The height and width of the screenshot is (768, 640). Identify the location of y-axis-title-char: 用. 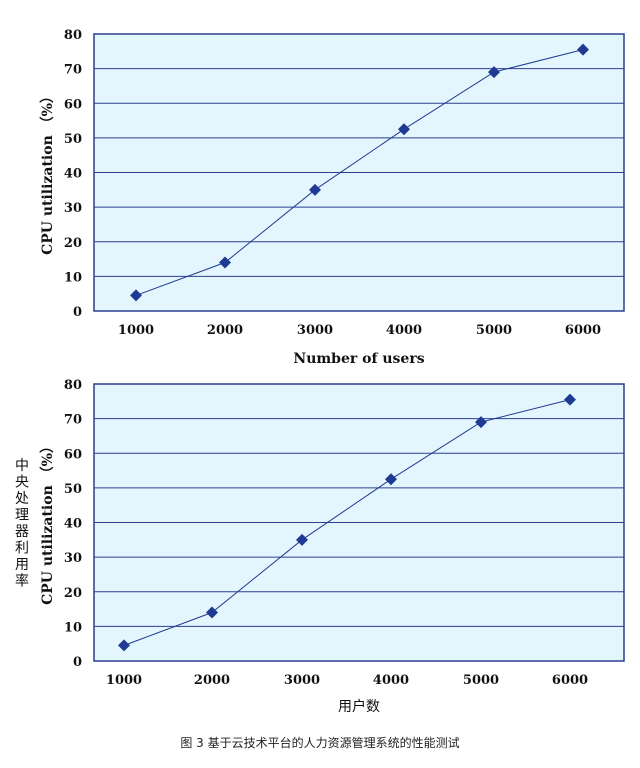
(22, 565).